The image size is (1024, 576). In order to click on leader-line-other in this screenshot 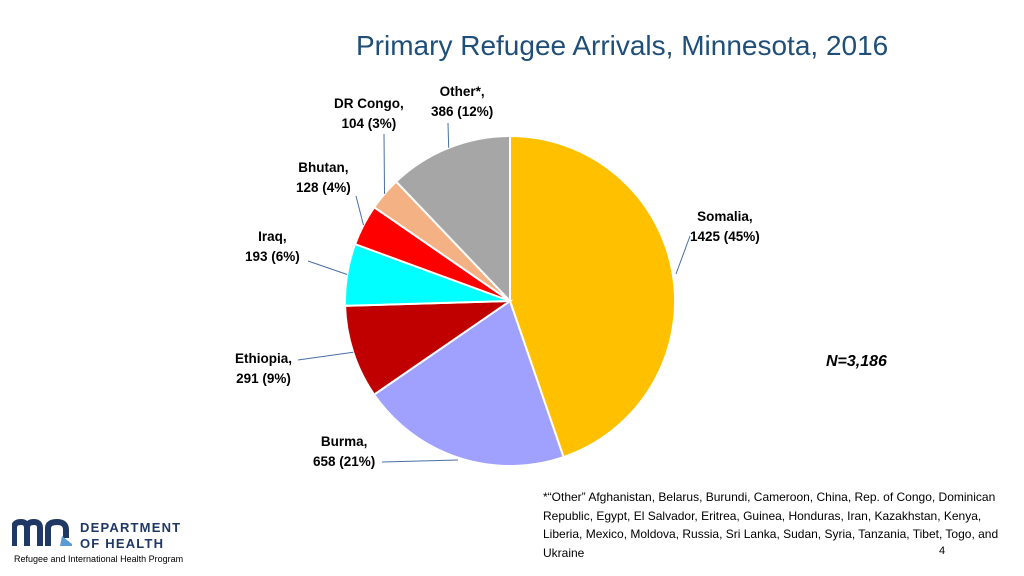, I will do `click(448, 135)`.